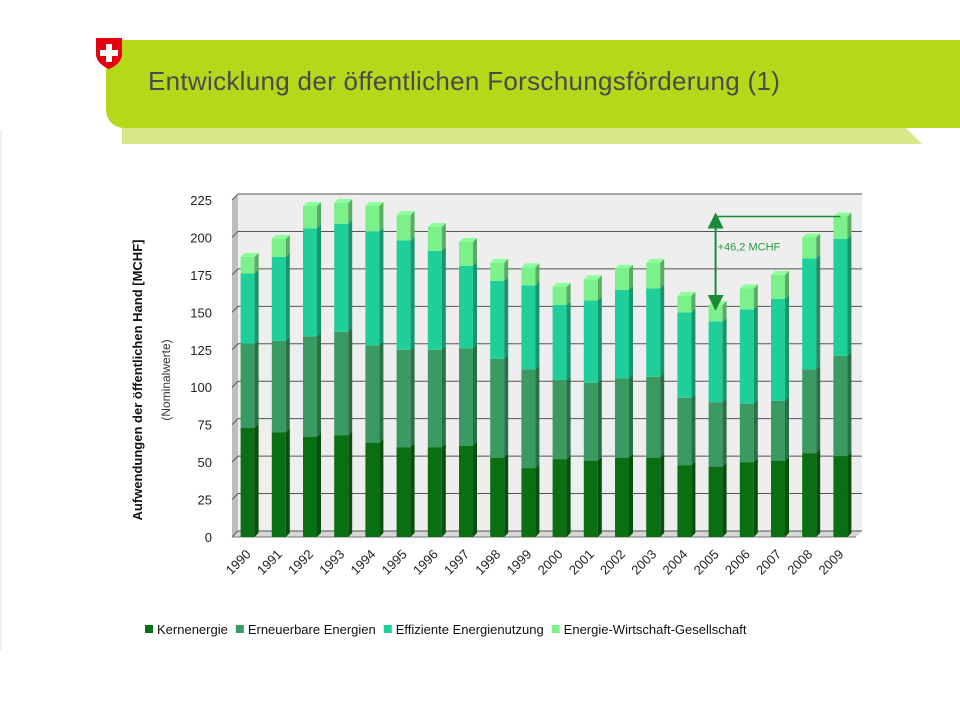 The image size is (960, 720). Describe the element at coordinates (612, 562) in the screenshot. I see `x-tick-label: 2002` at that location.